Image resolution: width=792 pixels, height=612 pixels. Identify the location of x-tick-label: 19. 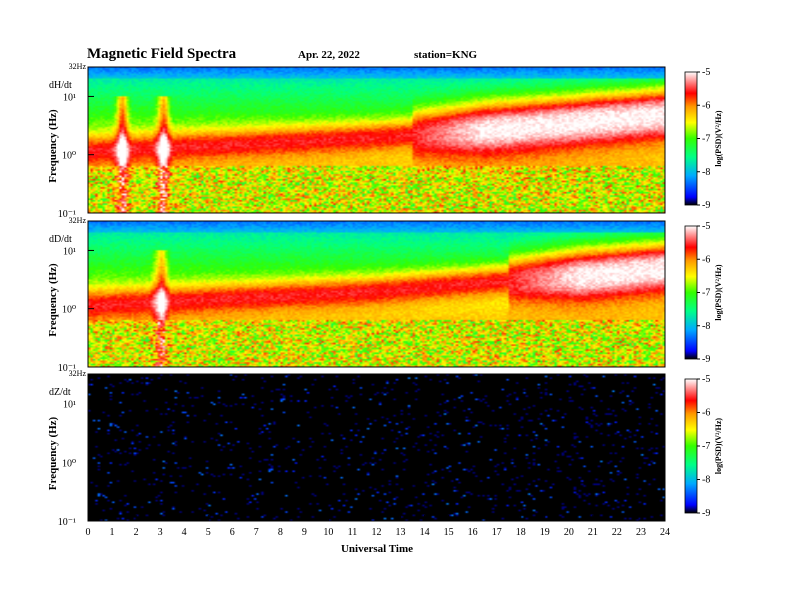
(545, 532).